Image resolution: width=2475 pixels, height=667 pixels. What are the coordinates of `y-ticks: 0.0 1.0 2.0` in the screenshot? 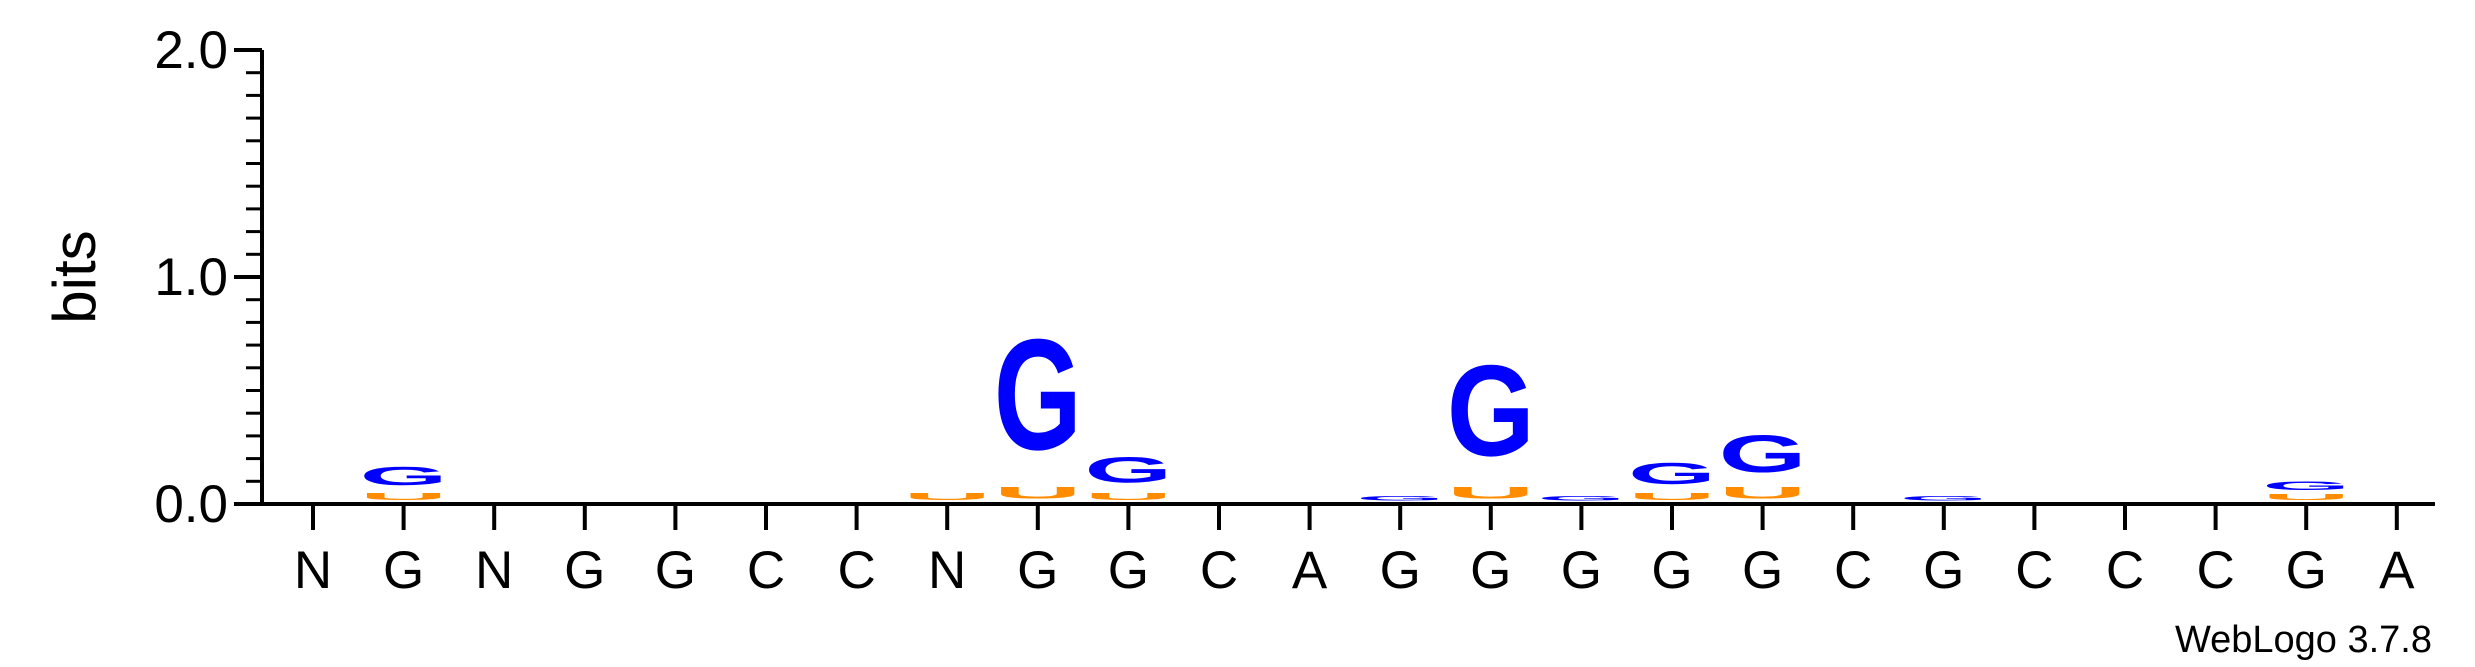 It's located at (208, 277).